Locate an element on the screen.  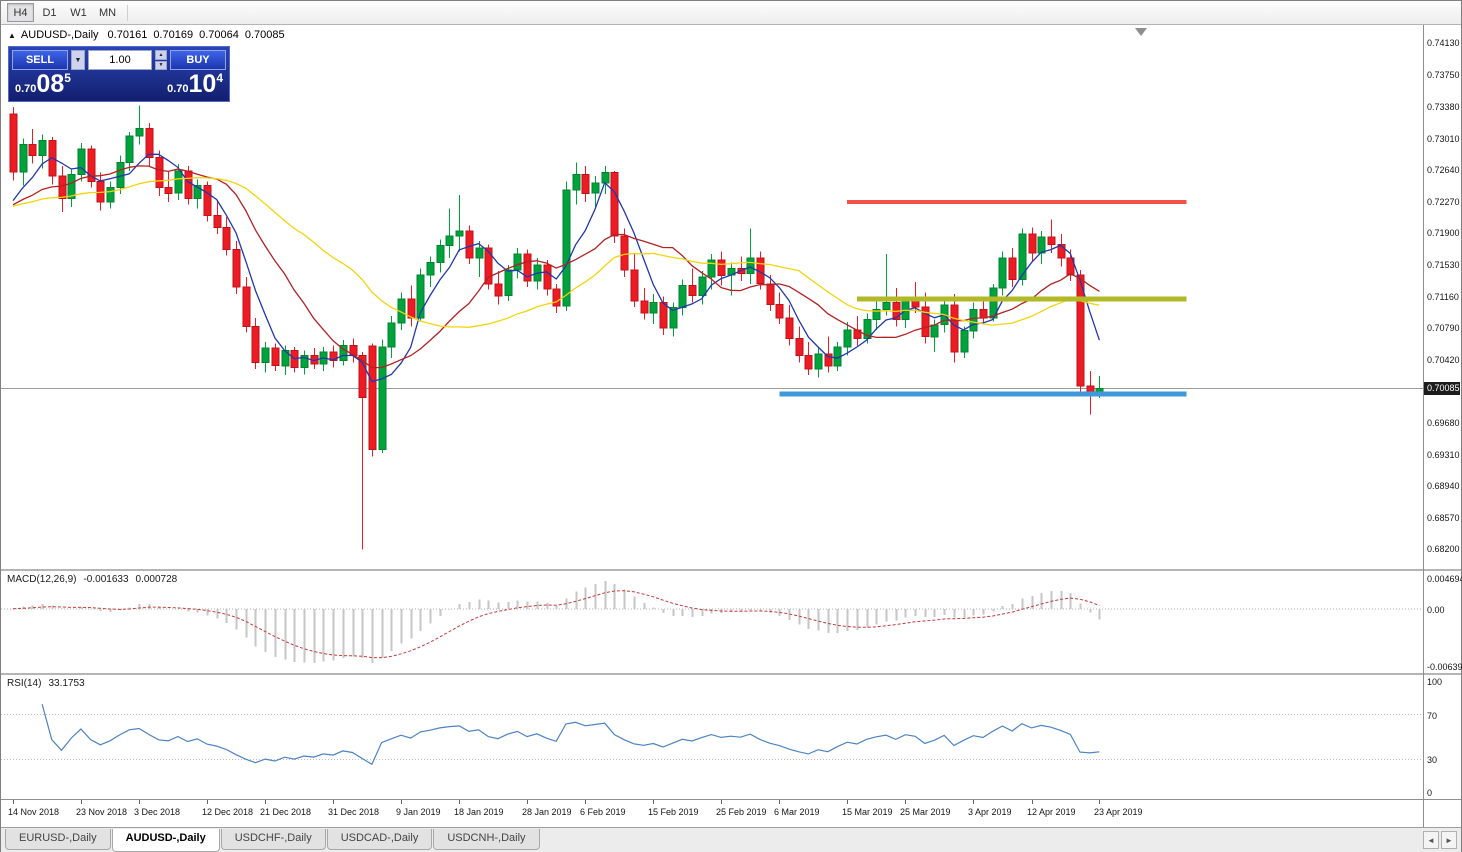
tab-usdcnh: USDCNH-,Daily is located at coordinates (486, 839).